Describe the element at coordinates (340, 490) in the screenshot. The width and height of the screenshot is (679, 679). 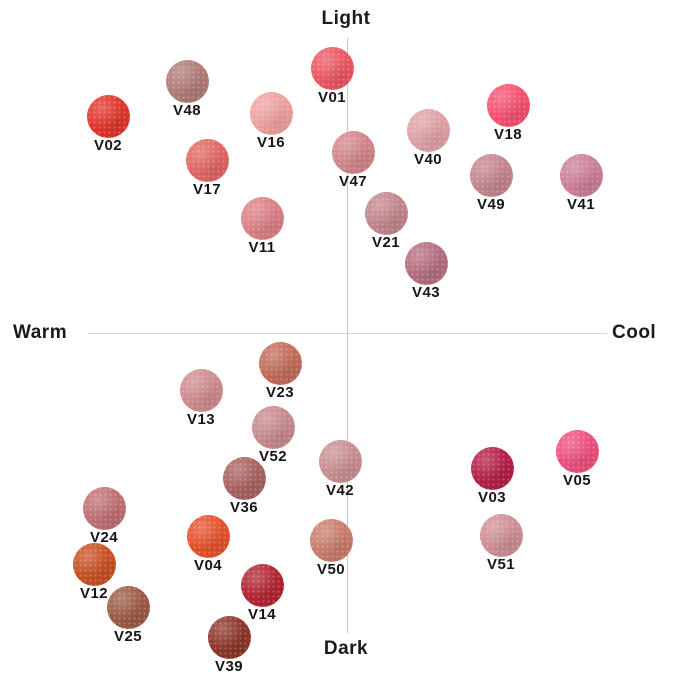
I see `shade-code-label: V42` at that location.